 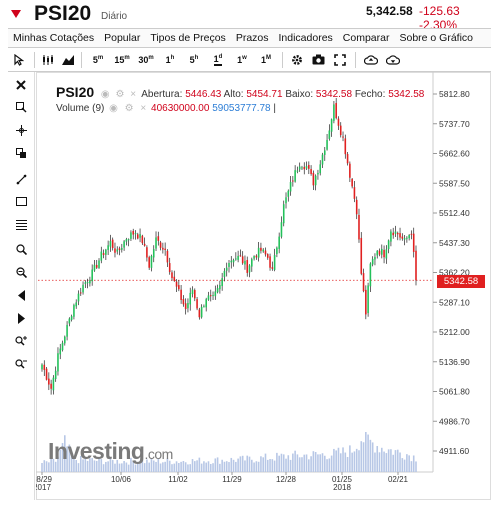 What do you see at coordinates (21, 107) in the screenshot?
I see `zoom-select-icon` at bounding box center [21, 107].